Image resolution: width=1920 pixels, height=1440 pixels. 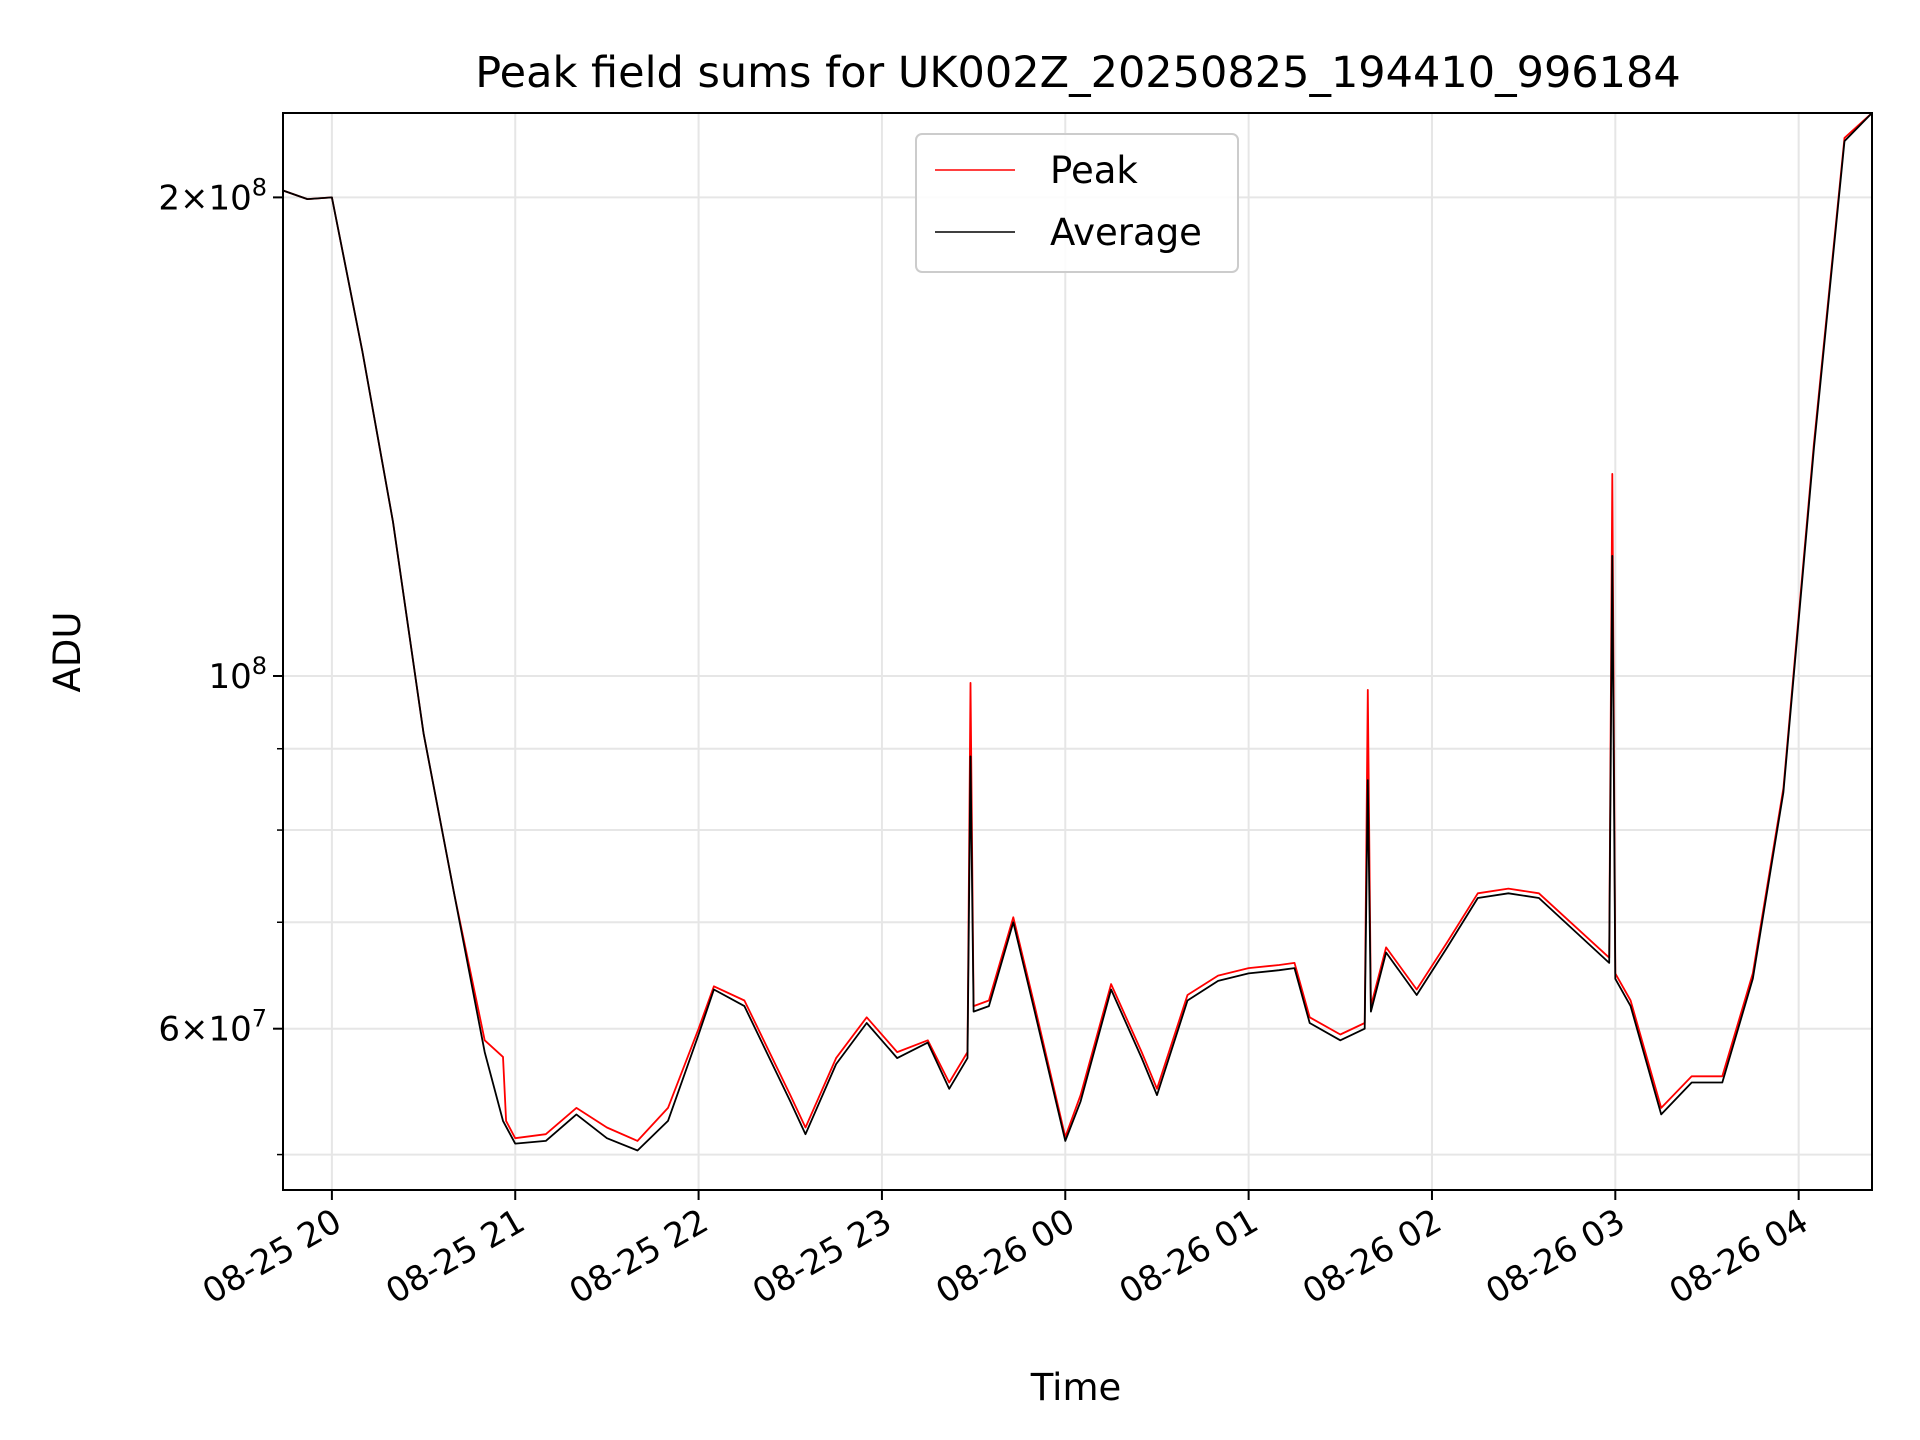 I want to click on y-axis-label: ADU, so click(x=67, y=652).